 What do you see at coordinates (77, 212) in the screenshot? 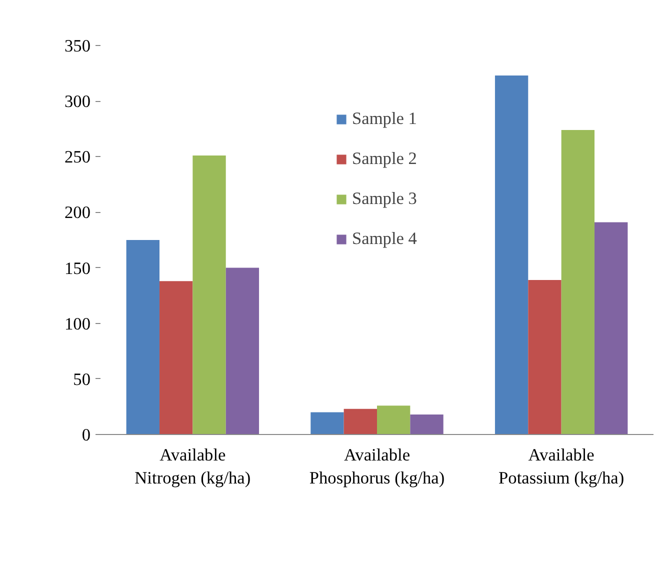
I see `y-tick-label: 200` at bounding box center [77, 212].